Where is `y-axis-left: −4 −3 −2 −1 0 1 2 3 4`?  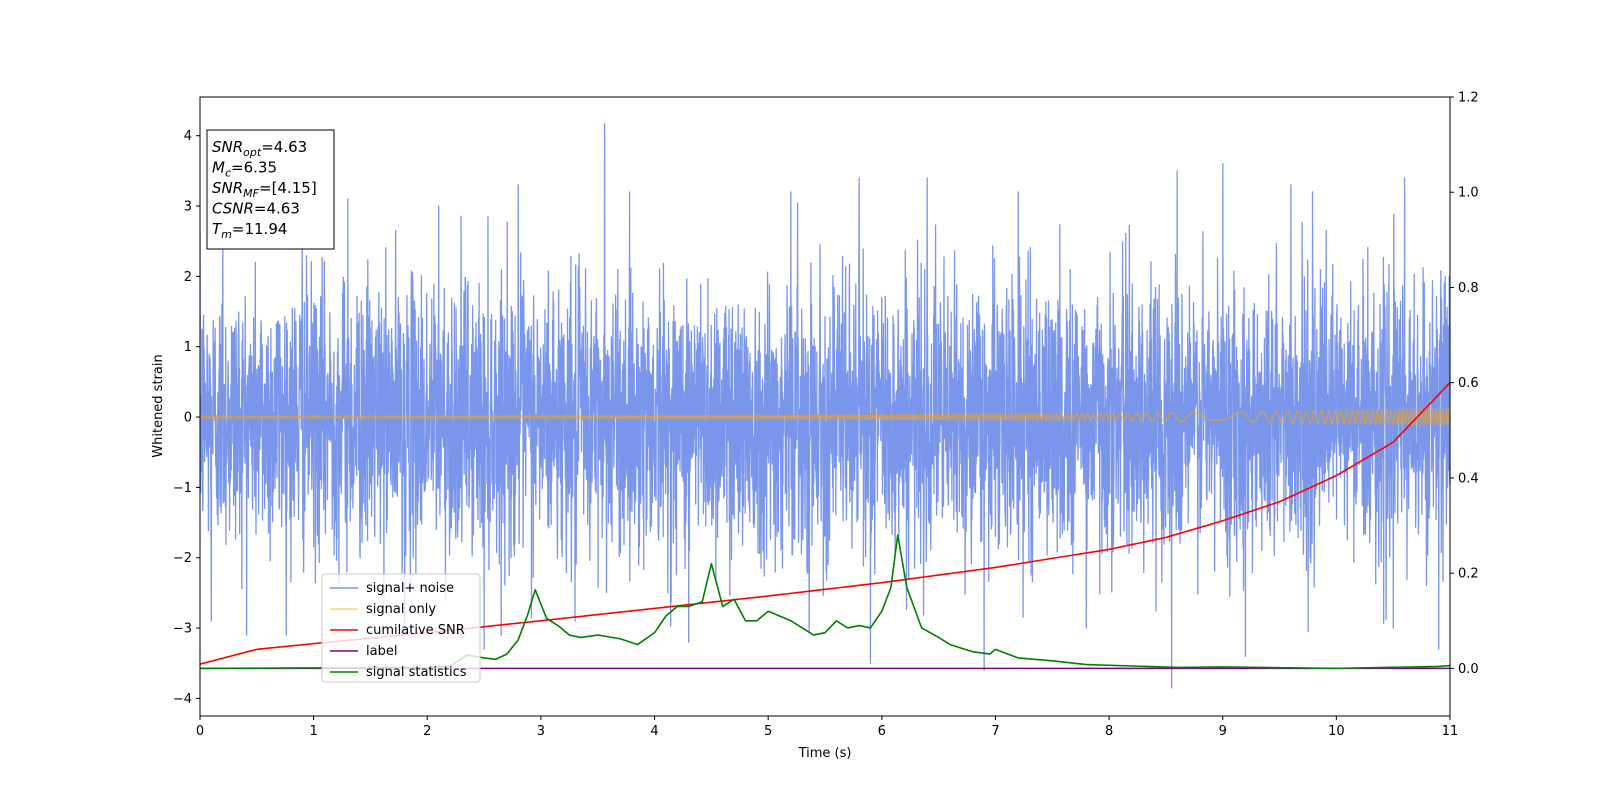
y-axis-left: −4 −3 −2 −1 0 1 2 3 4 is located at coordinates (186, 418).